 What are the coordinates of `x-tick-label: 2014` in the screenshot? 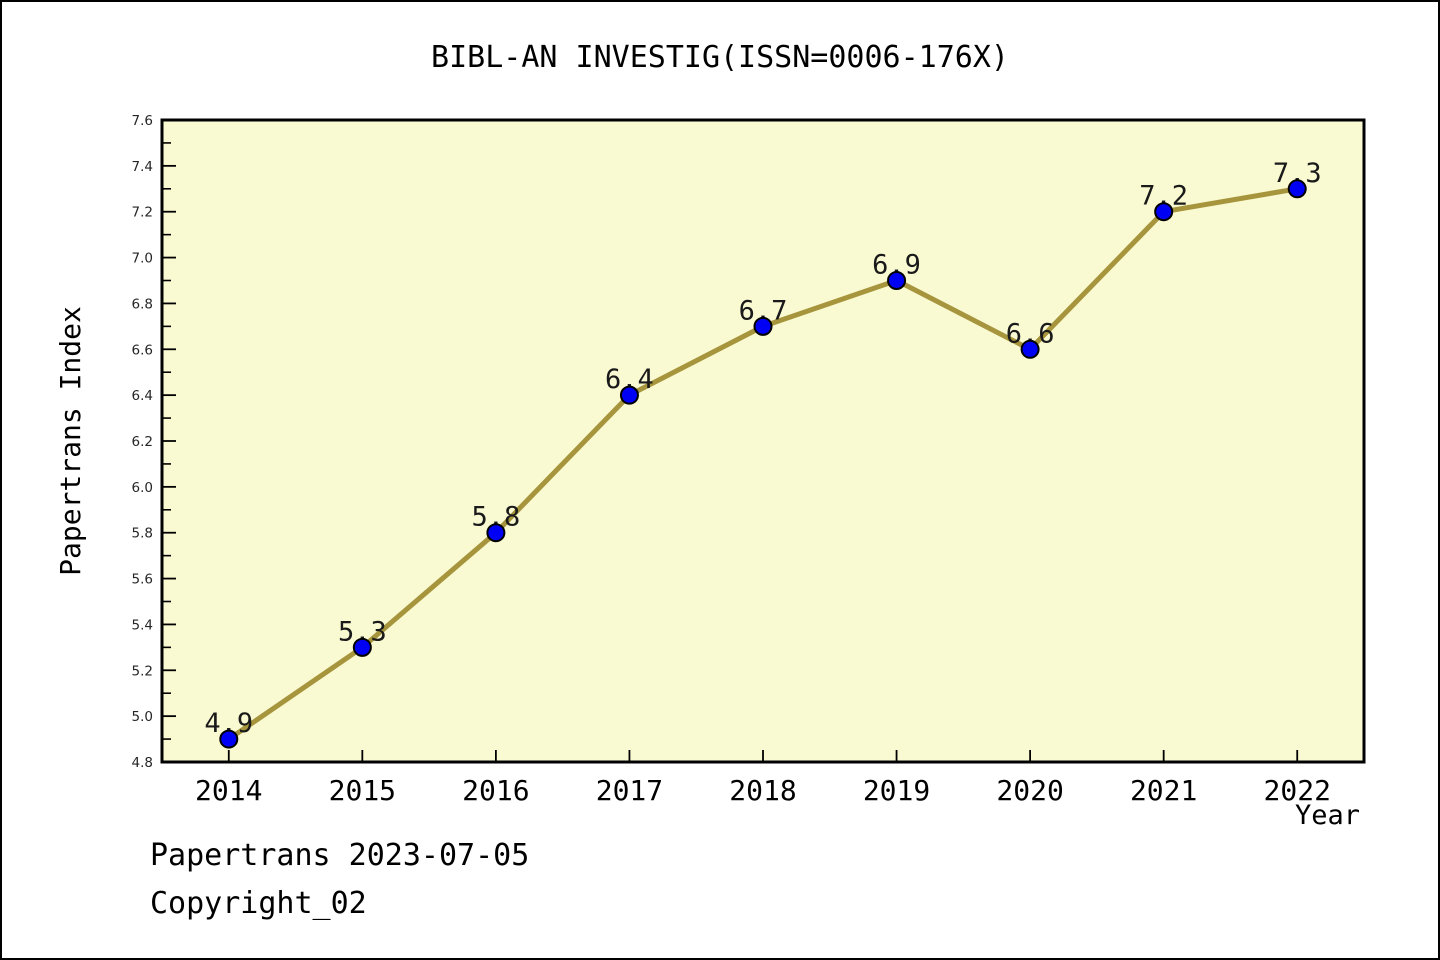 It's located at (228, 790).